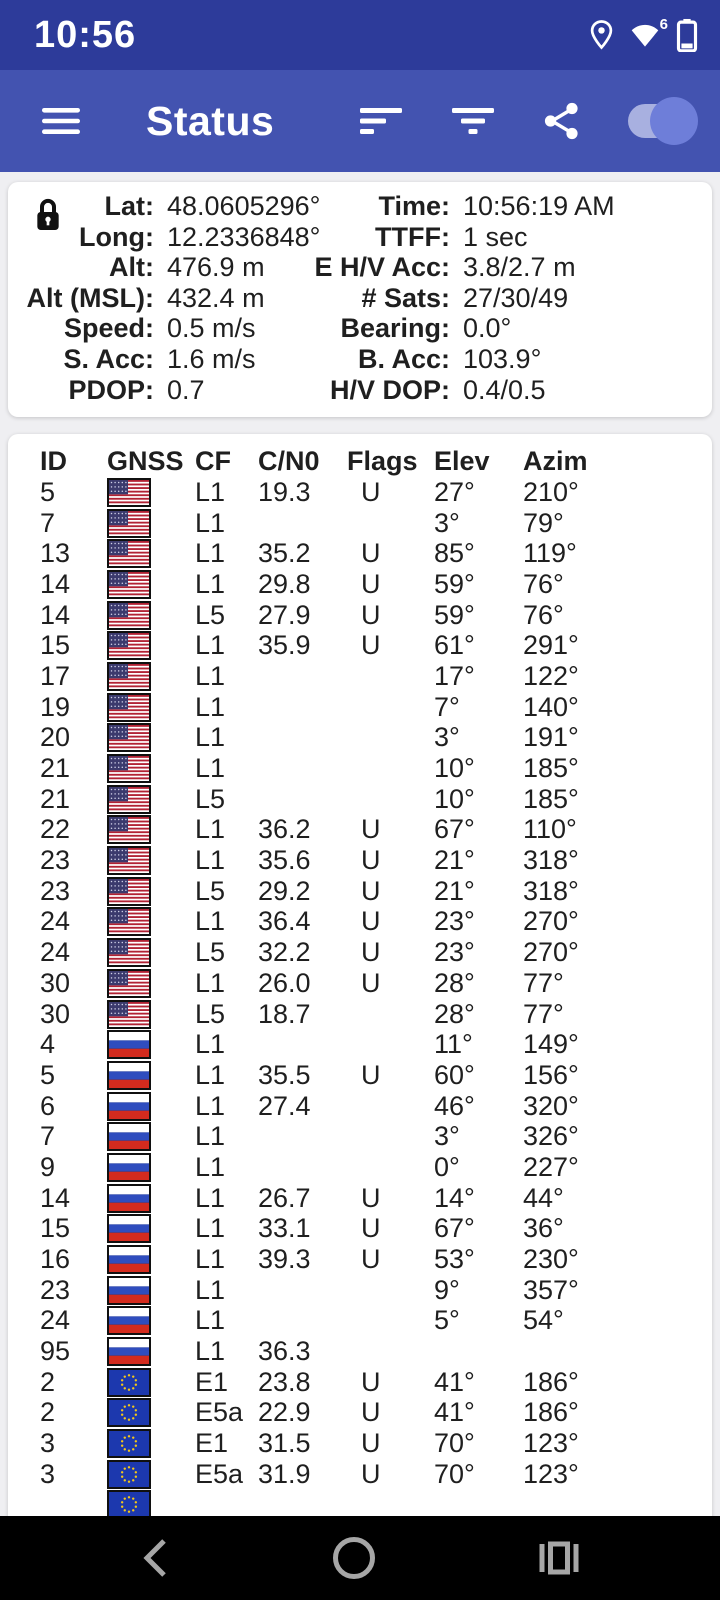 This screenshot has height=1600, width=720. I want to click on col-header-cf: CF, so click(213, 461).